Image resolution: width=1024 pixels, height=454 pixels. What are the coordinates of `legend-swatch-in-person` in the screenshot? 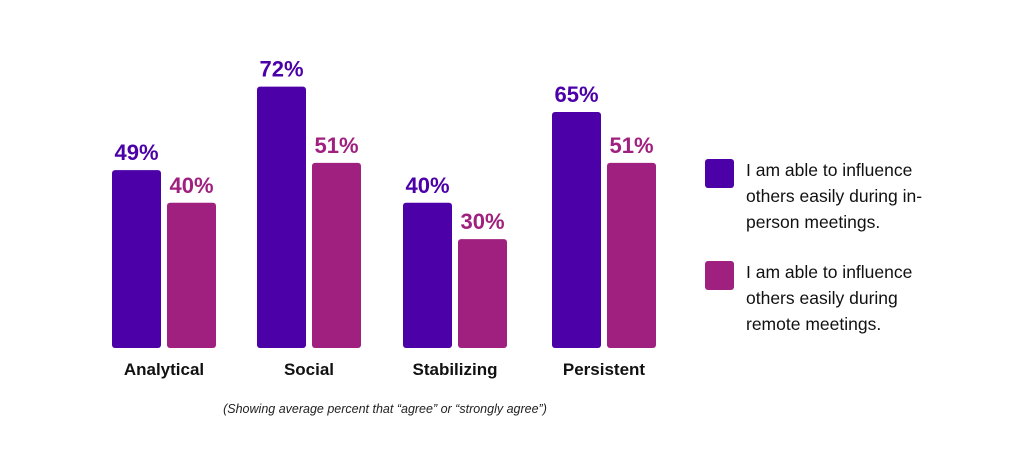 It's located at (719, 173).